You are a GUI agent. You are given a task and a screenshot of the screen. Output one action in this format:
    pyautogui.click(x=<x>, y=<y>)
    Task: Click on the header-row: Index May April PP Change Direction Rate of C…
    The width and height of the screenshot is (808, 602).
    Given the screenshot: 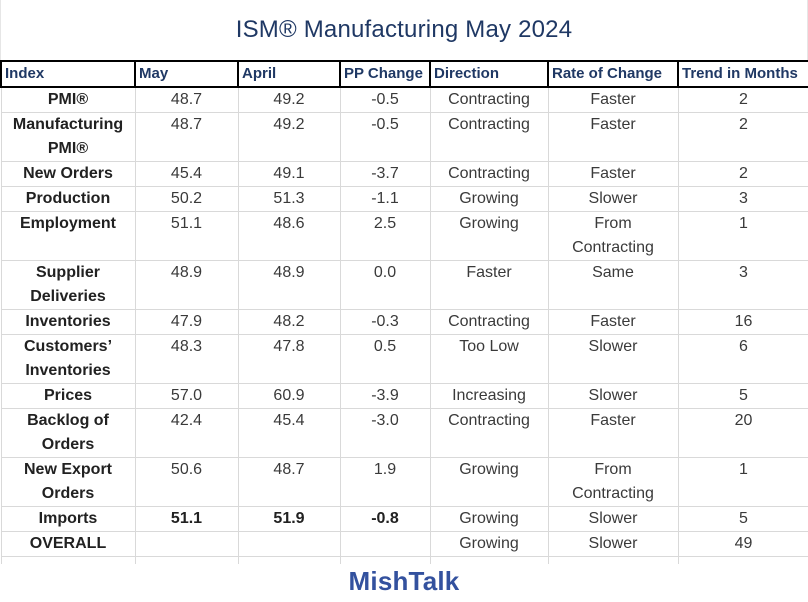 What is the action you would take?
    pyautogui.click(x=404, y=74)
    